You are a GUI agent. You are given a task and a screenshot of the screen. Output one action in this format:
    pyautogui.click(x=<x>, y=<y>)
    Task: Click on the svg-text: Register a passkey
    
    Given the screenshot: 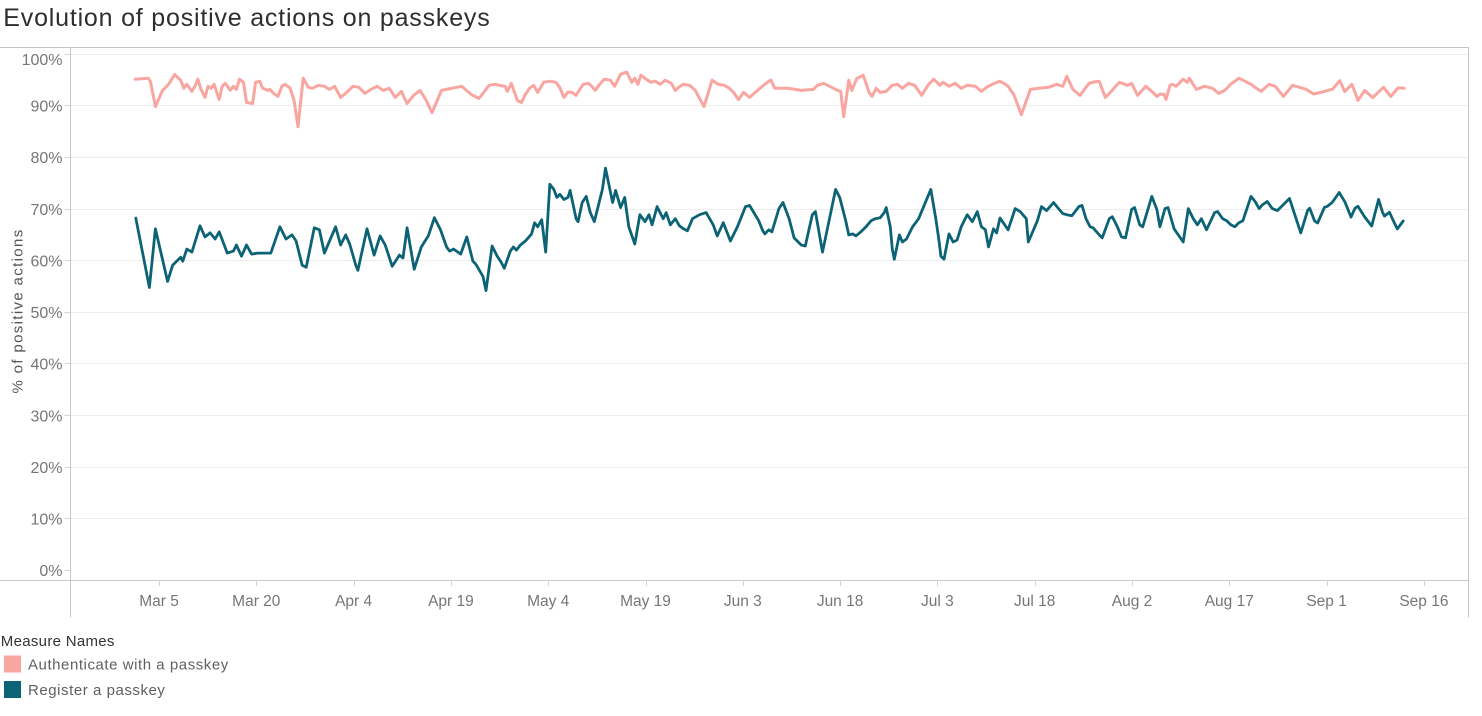 What is the action you would take?
    pyautogui.click(x=96, y=690)
    